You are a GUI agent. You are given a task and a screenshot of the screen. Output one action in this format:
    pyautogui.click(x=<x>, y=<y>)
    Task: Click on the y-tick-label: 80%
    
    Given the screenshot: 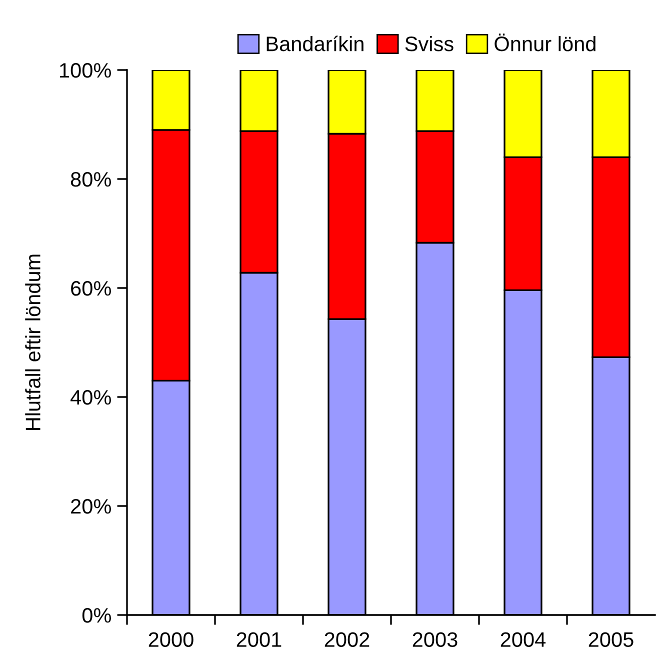 What is the action you would take?
    pyautogui.click(x=90, y=179)
    